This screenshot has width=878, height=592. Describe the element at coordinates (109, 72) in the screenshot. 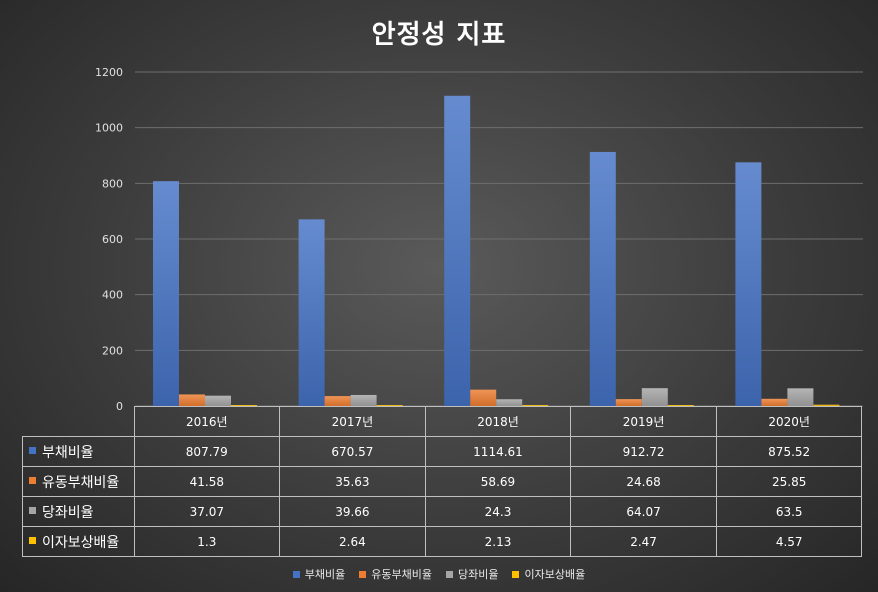

I see `y-tick-label: 1200` at that location.